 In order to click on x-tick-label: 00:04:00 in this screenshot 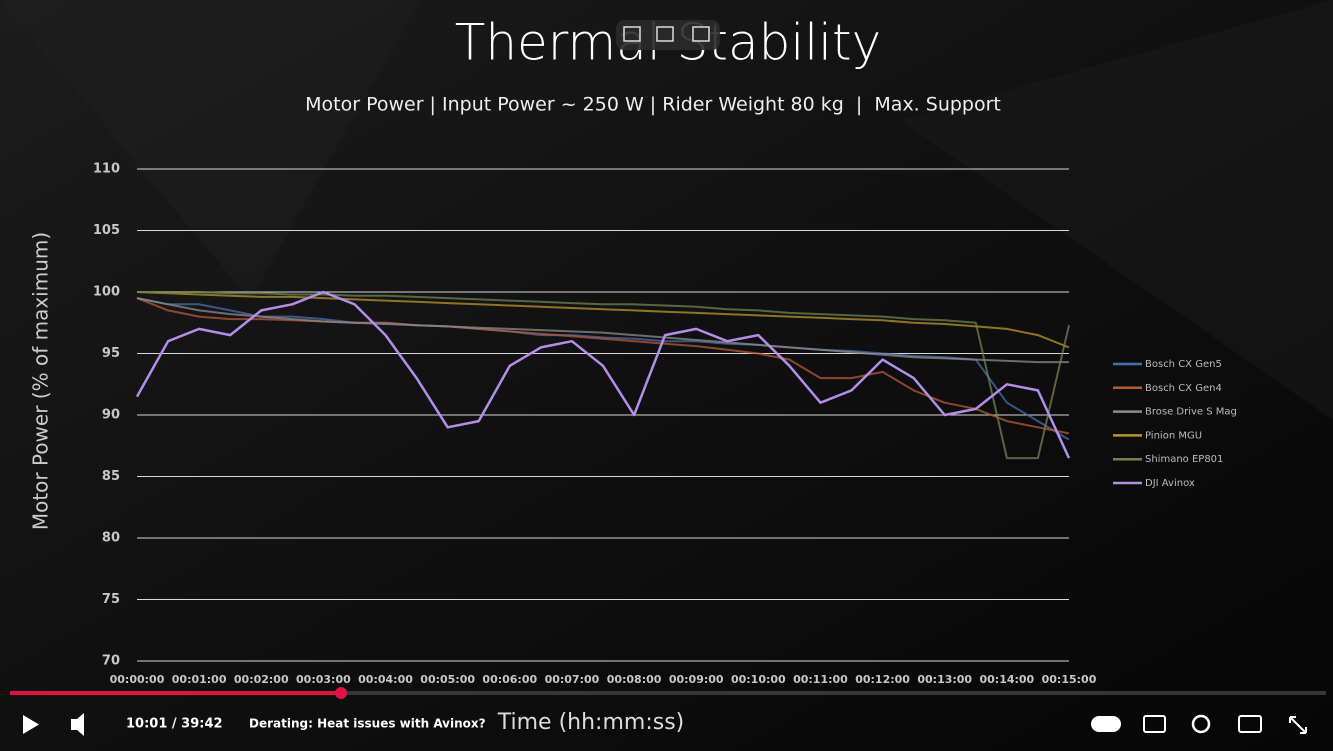, I will do `click(385, 679)`.